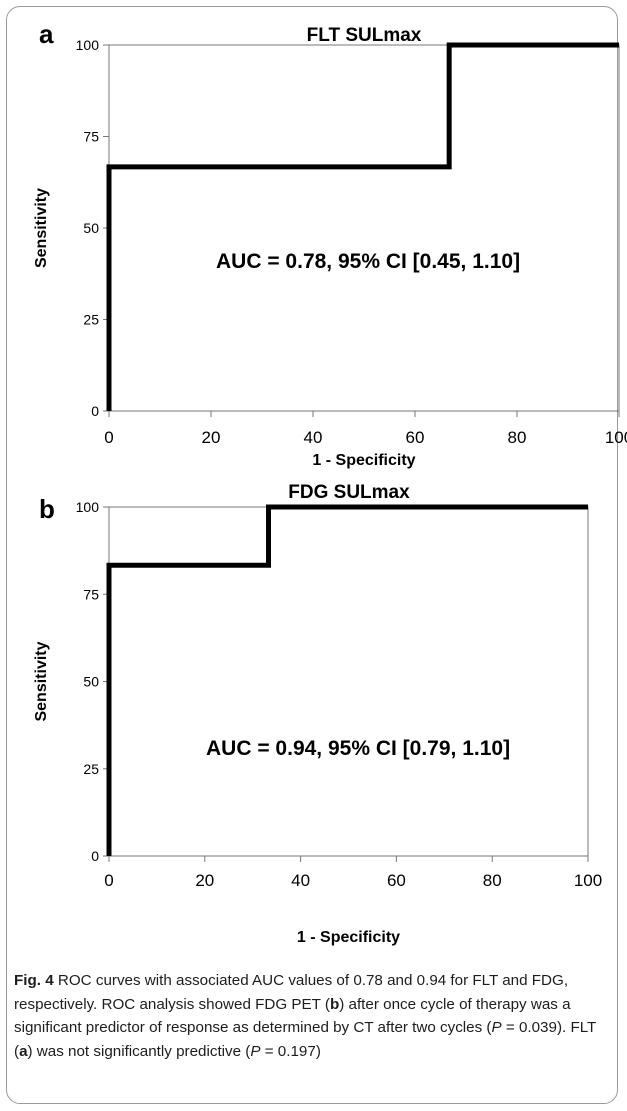 This screenshot has width=627, height=1111. Describe the element at coordinates (305, 1039) in the screenshot. I see `caption-run: = 0.039). FLT (` at that location.